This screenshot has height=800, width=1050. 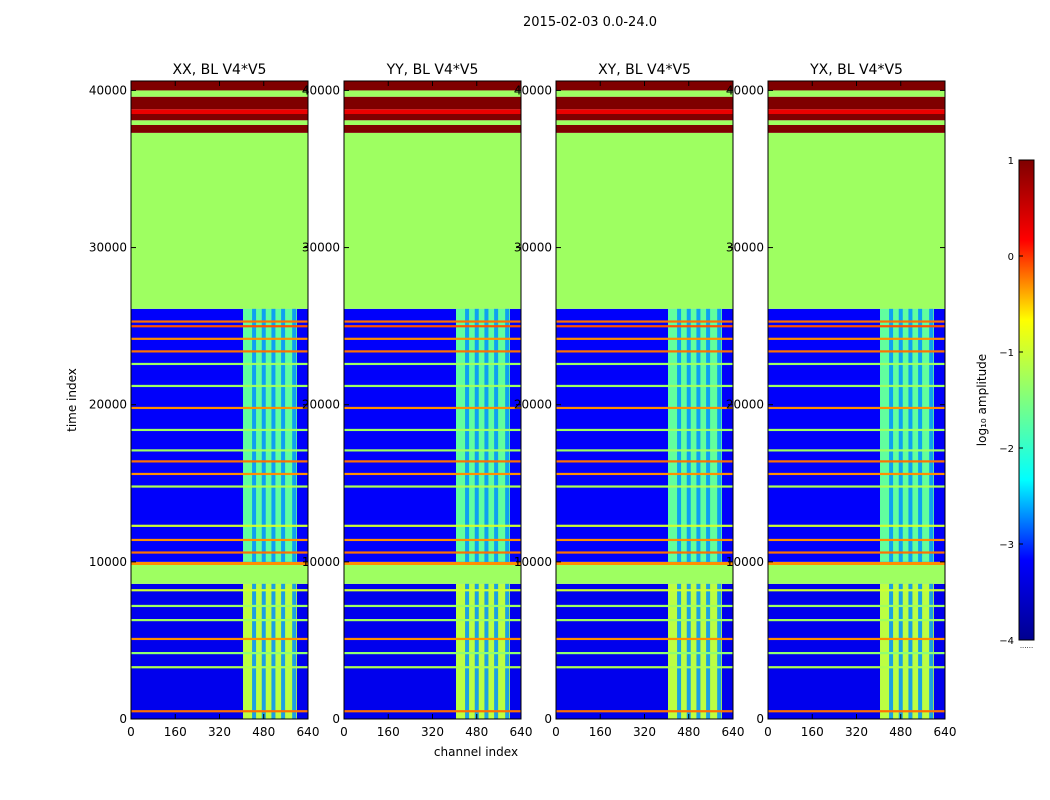 I want to click on colorbar-tick-label: −2, so click(x=1006, y=449).